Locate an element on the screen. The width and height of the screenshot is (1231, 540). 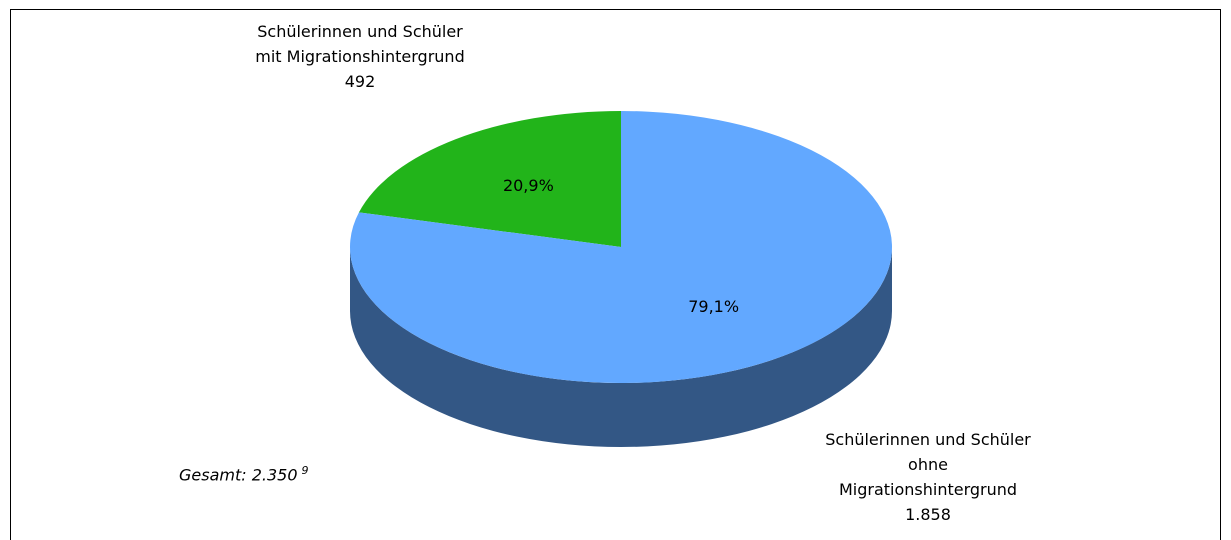
pie-slice is located at coordinates (489, 179).